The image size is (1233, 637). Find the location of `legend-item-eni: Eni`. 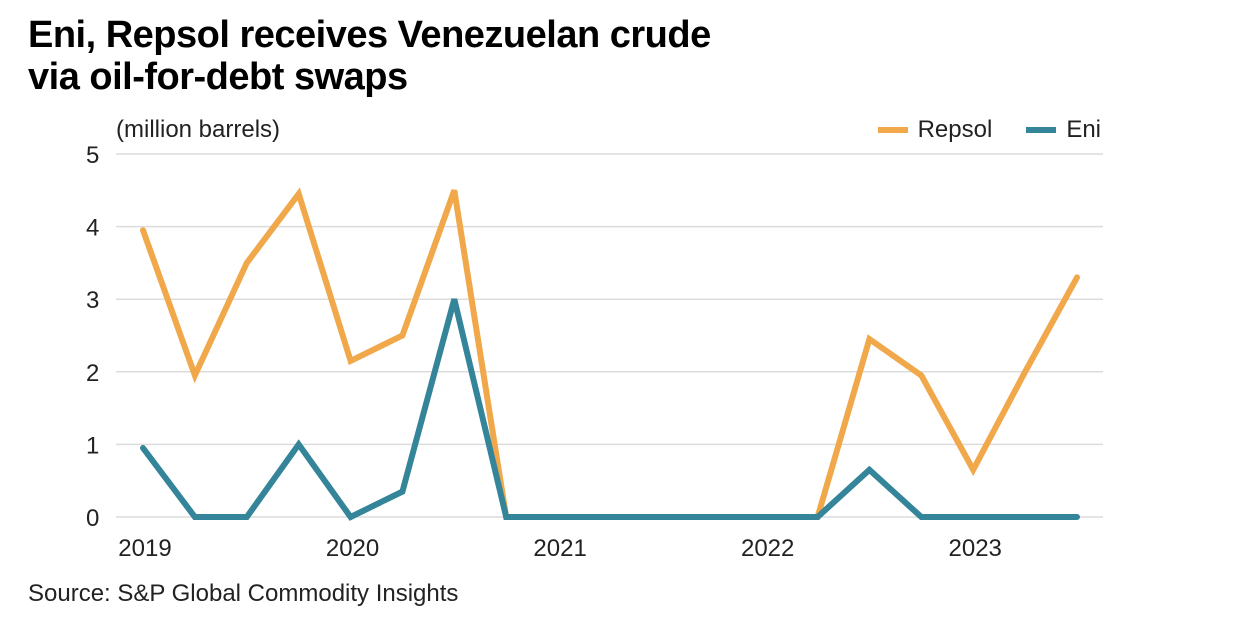

legend-item-eni: Eni is located at coordinates (1063, 130).